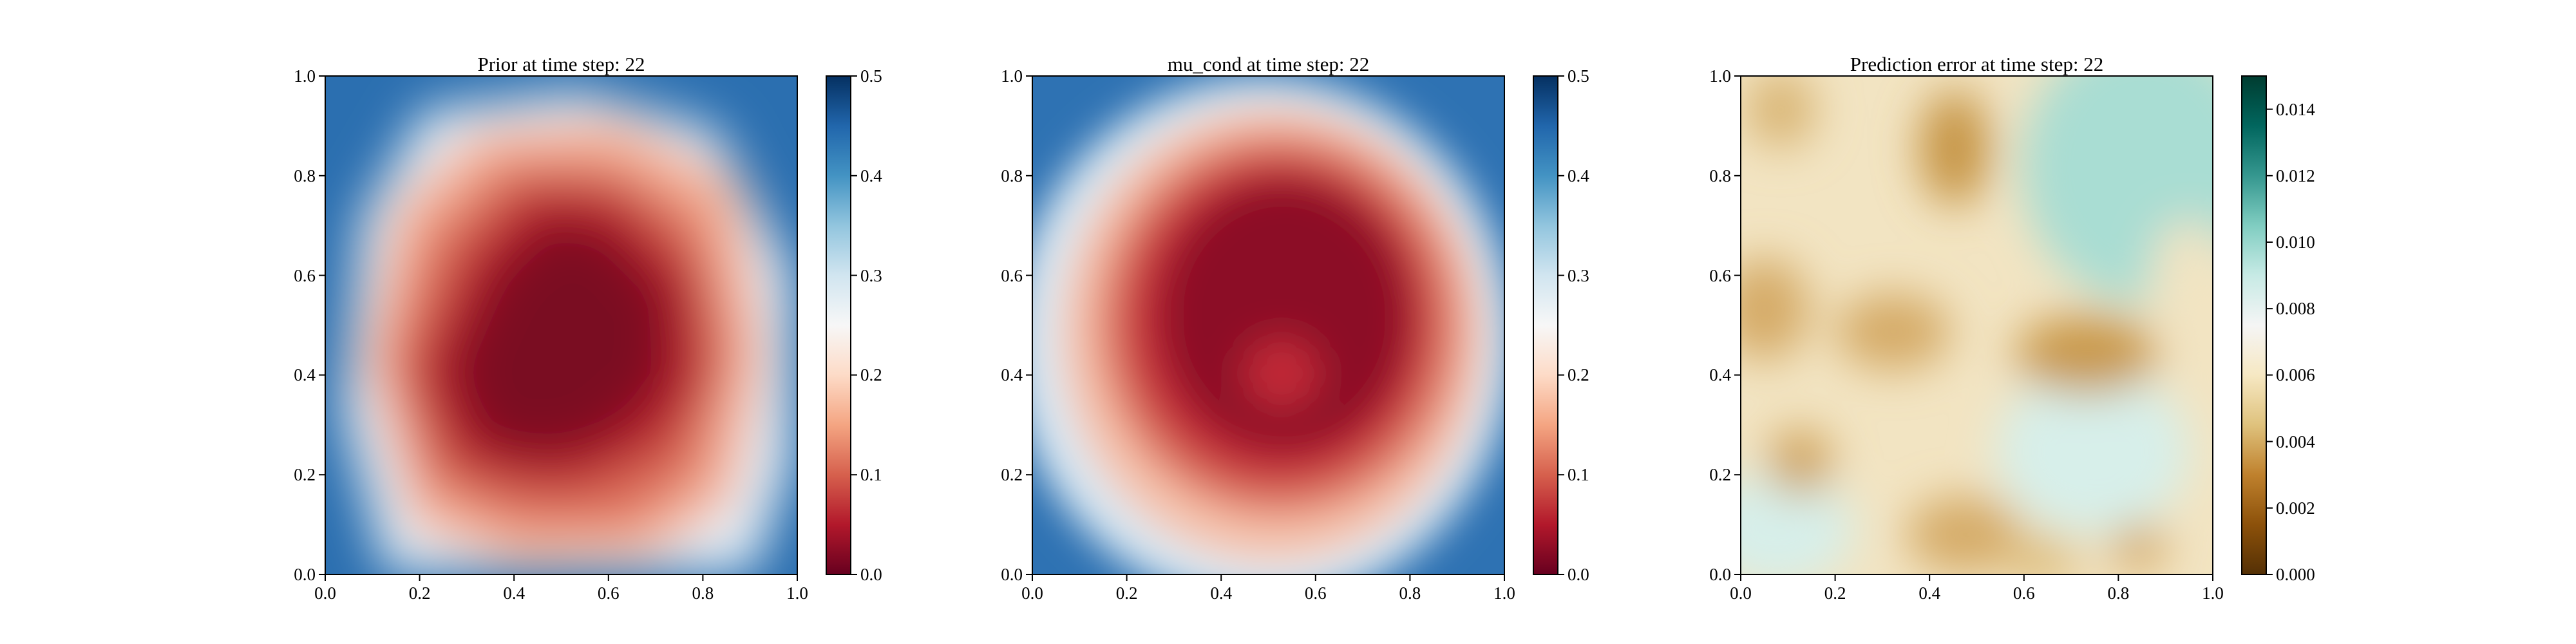  I want to click on mu-cond-x-ticks: 0.0 0.2 0.4 0.6 0.8 1.0, so click(1268, 588).